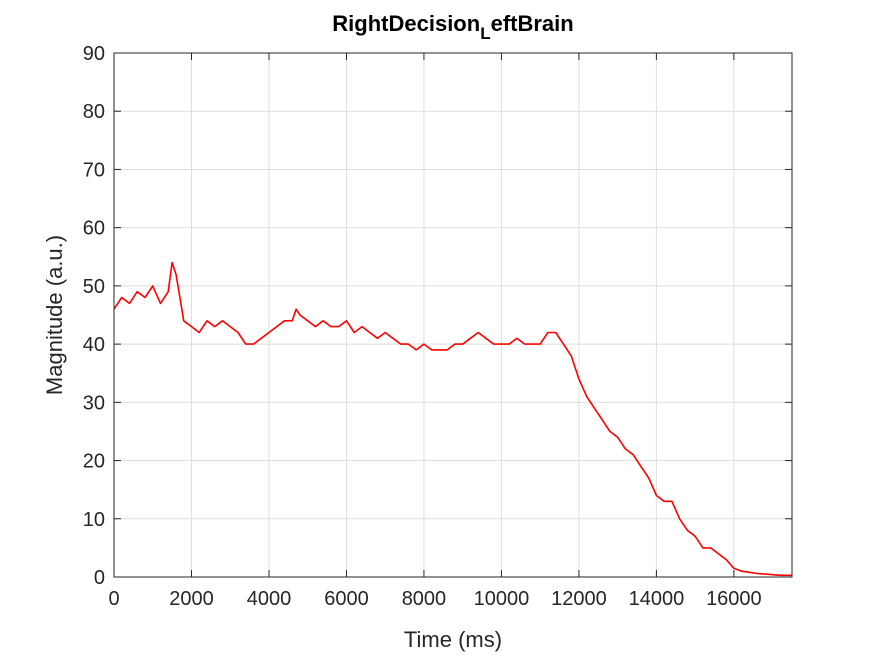 The image size is (875, 656). I want to click on chart-title-rest: eftBrain, so click(532, 23).